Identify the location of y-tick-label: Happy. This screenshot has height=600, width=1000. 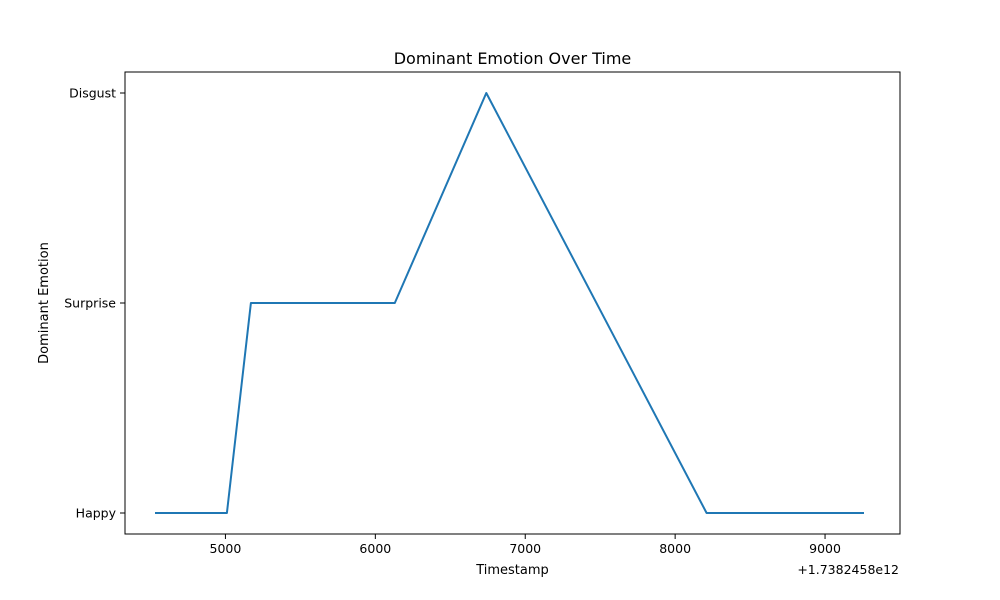
(96, 513).